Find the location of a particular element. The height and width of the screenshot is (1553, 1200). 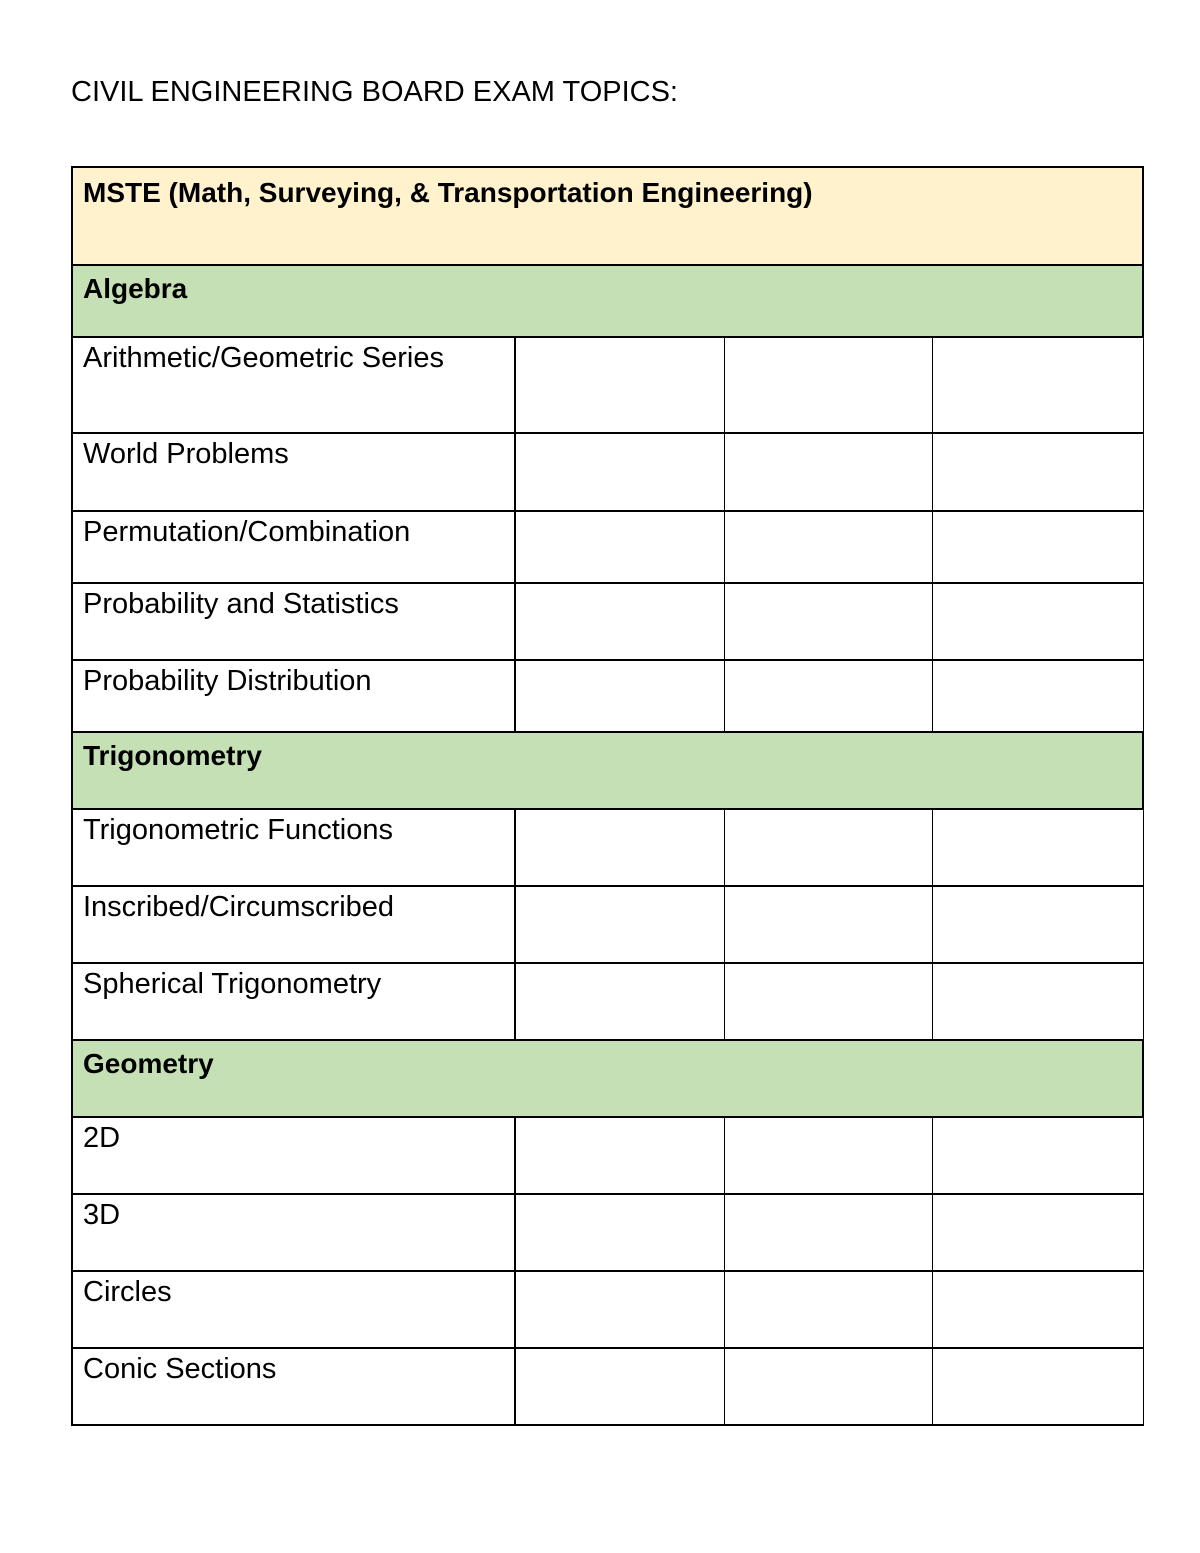

topic-cell: Arithmetic/Geometric Series is located at coordinates (293, 385).